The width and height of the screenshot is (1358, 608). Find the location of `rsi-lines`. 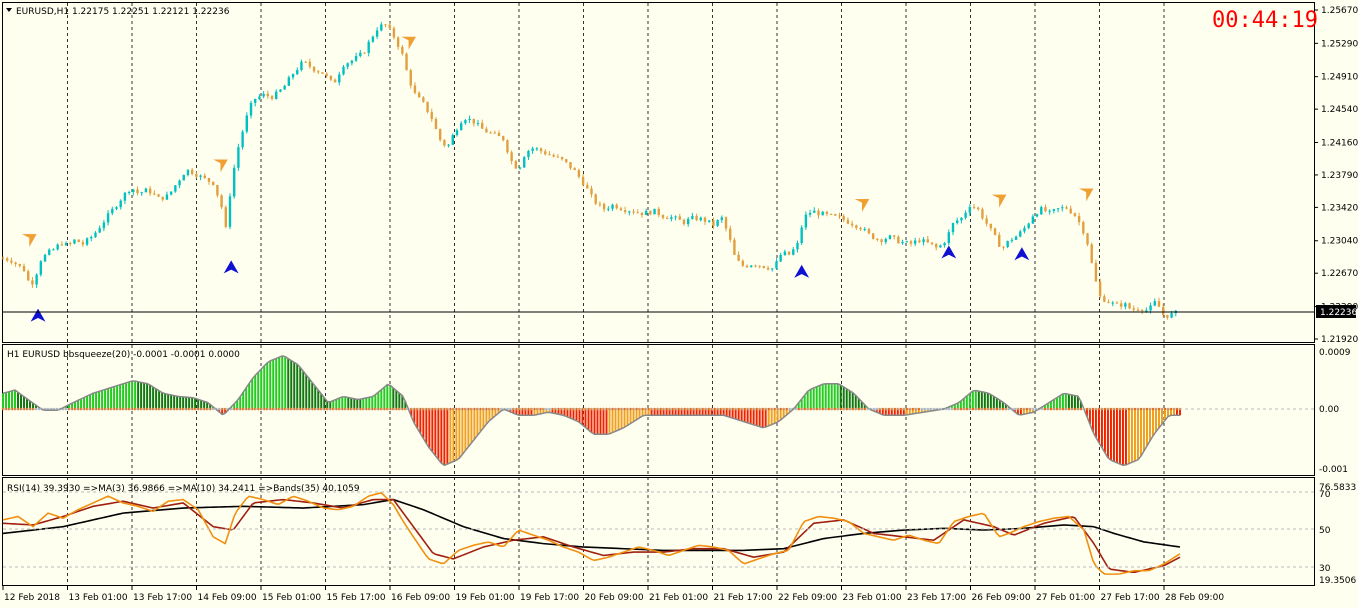

rsi-lines is located at coordinates (591, 533).